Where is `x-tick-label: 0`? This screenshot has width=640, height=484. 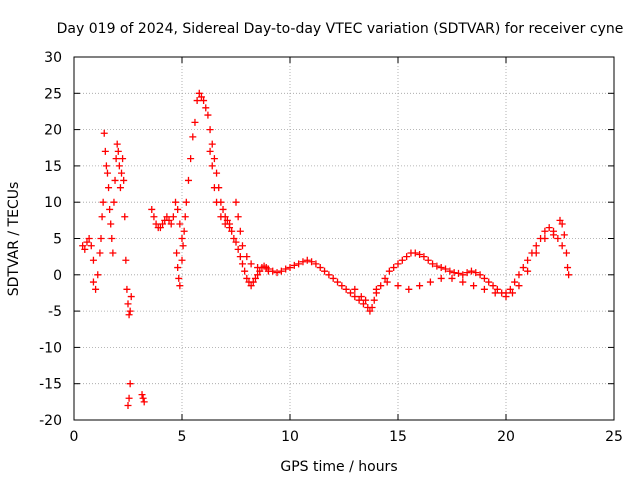 x-tick-label: 0 is located at coordinates (74, 437).